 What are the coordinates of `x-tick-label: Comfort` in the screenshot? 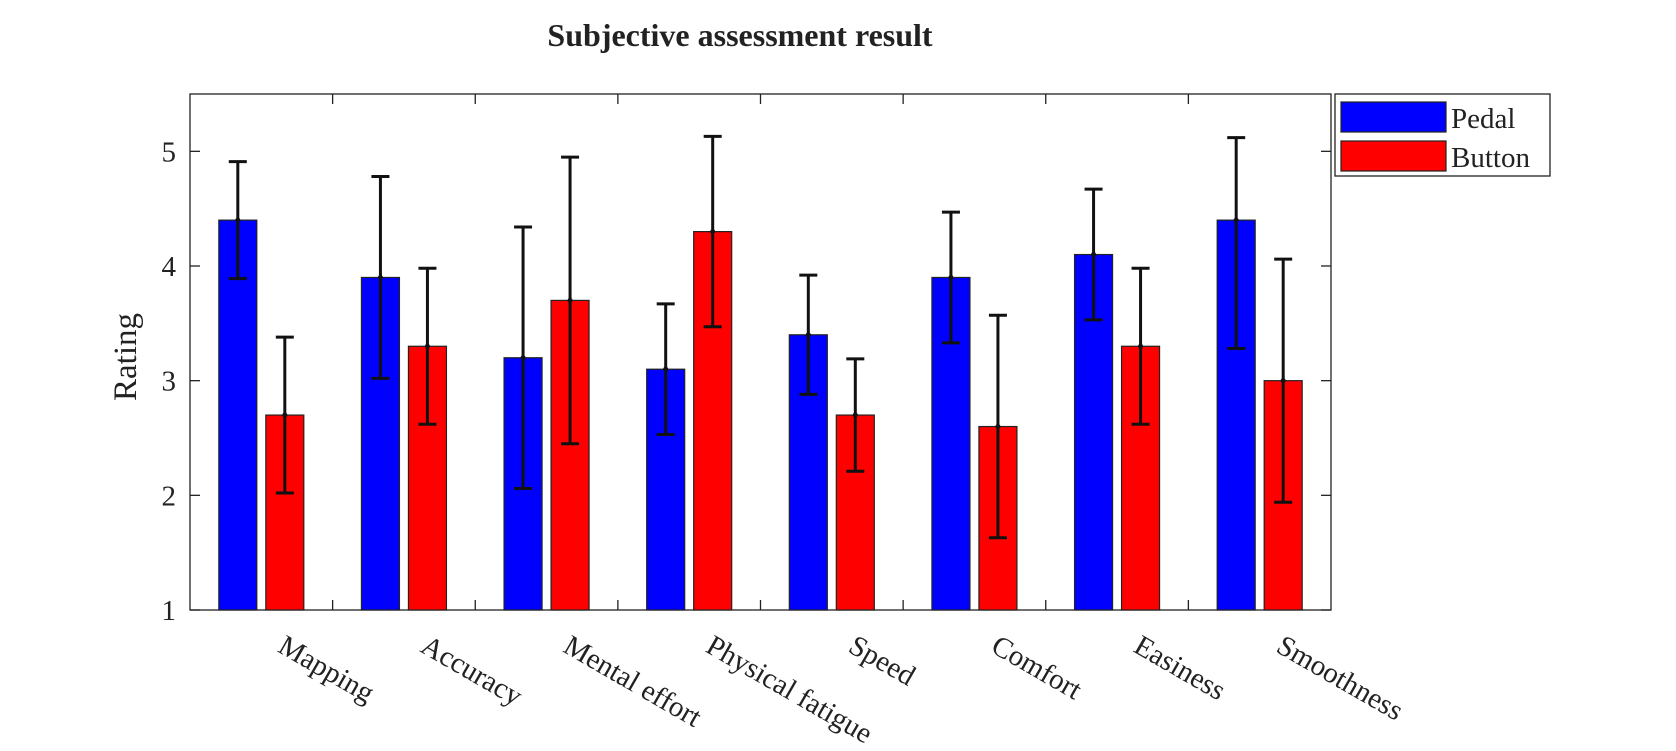 It's located at (1036, 667).